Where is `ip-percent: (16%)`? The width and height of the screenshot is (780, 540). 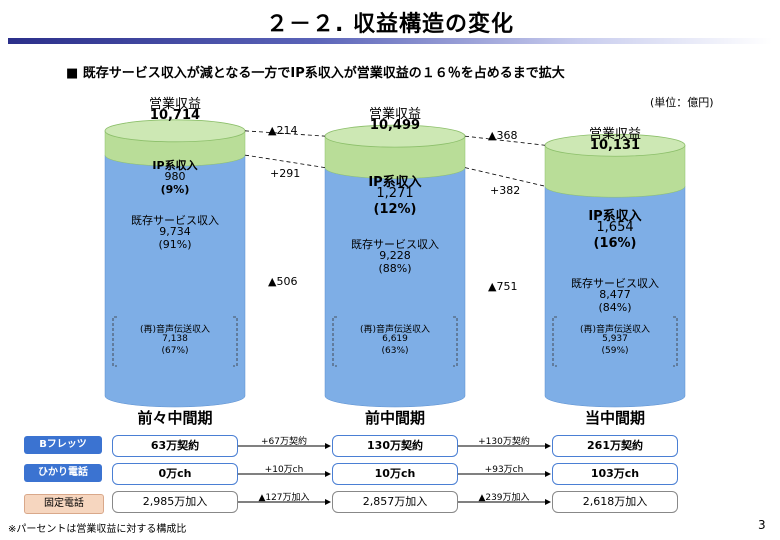 ip-percent: (16%) is located at coordinates (615, 243).